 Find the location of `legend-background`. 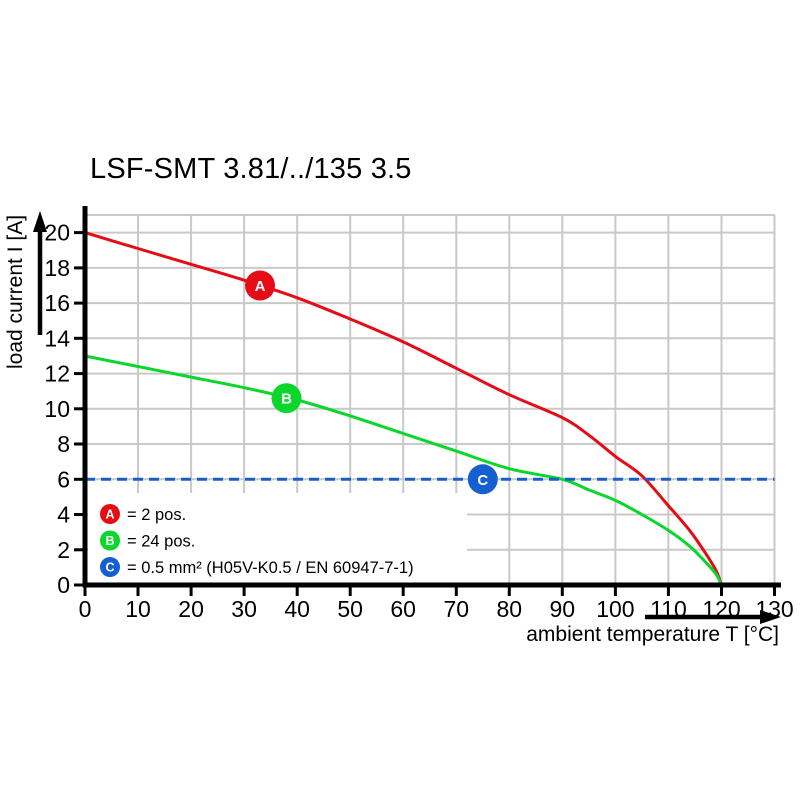

legend-background is located at coordinates (277, 538).